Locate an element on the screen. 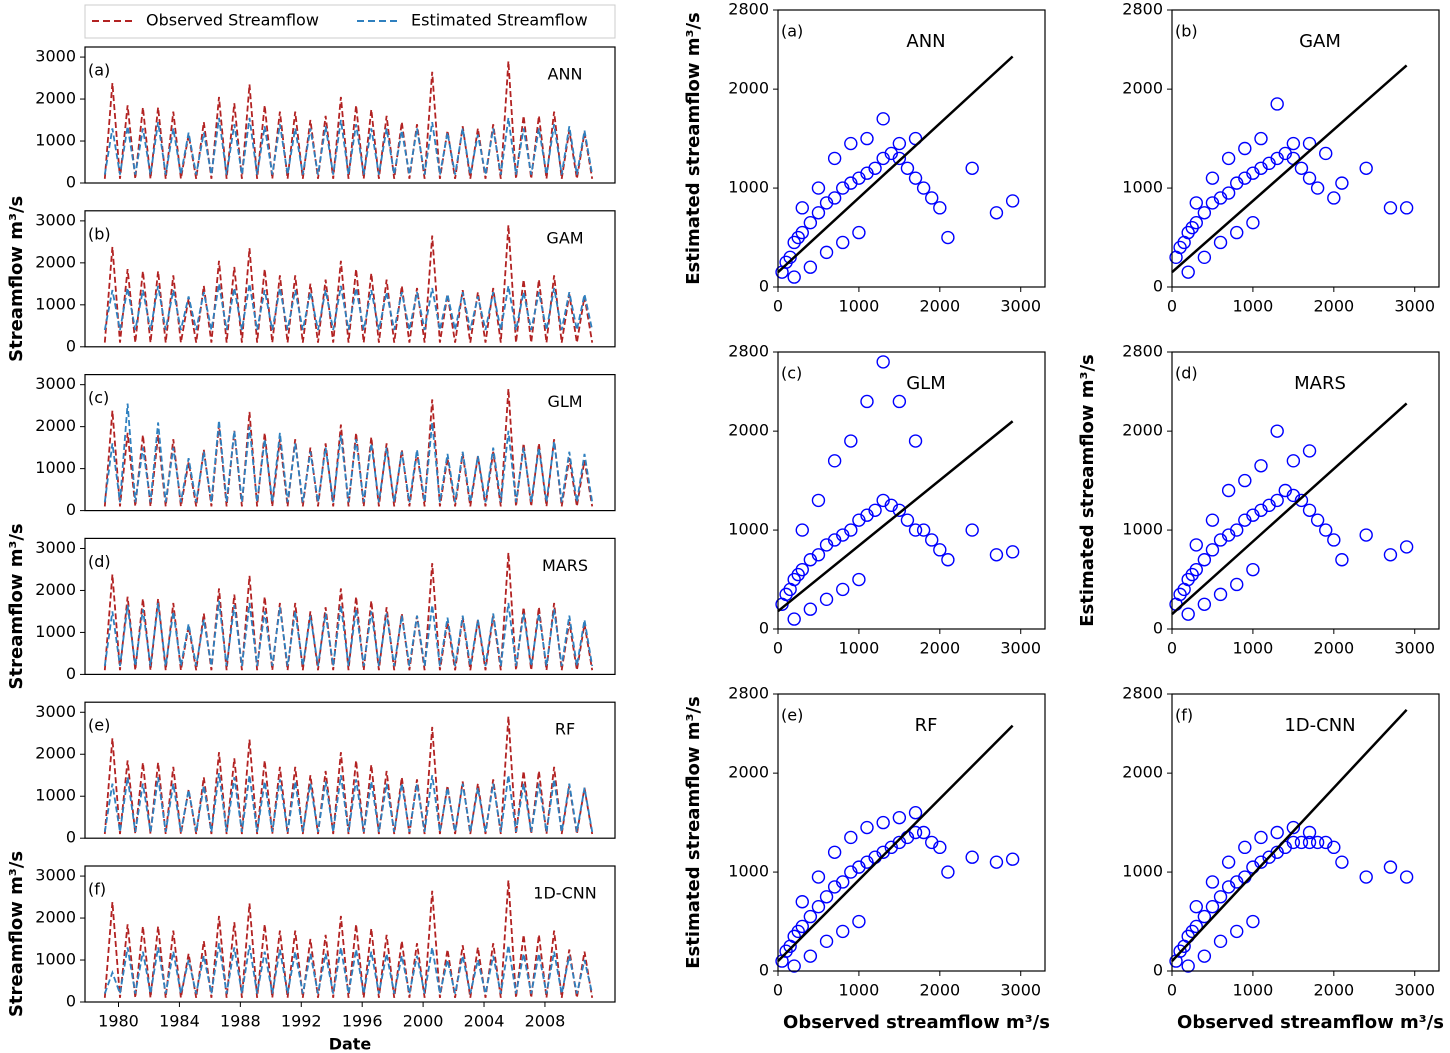  x-tick-label: 1980 is located at coordinates (118, 1021).